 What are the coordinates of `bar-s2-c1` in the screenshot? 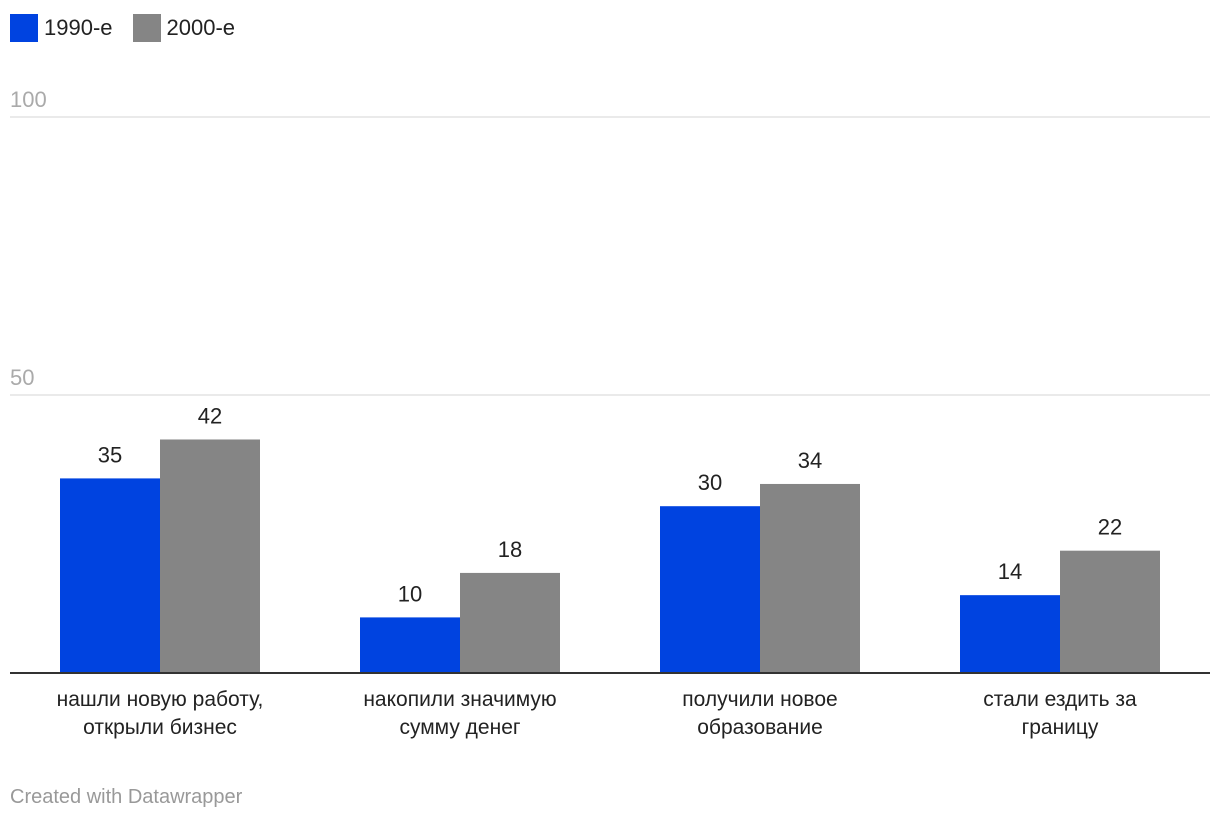 It's located at (210, 556).